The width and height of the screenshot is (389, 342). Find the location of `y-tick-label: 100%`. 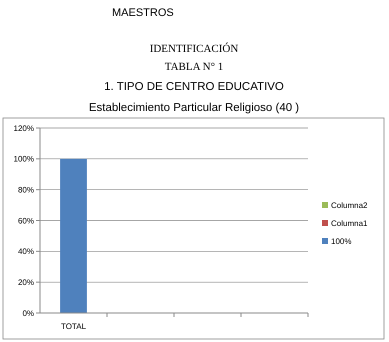

y-tick-label: 100% is located at coordinates (24, 159).